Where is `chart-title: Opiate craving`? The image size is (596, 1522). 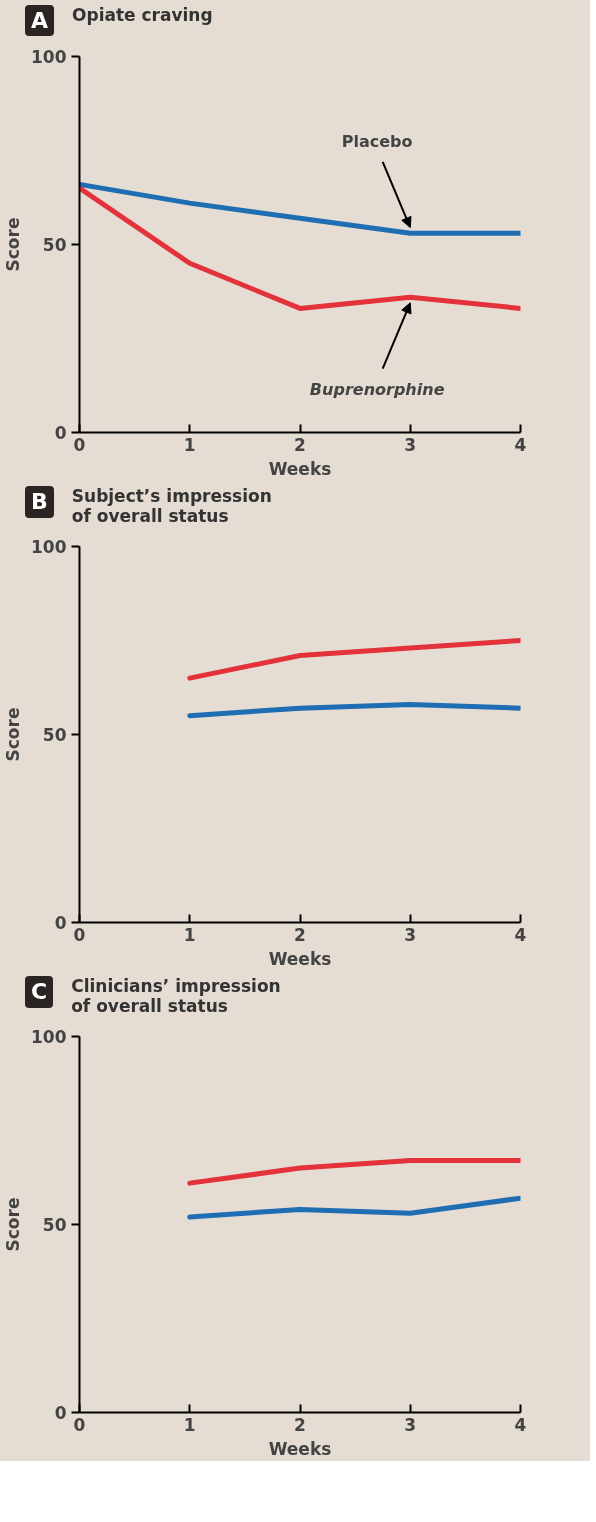
chart-title: Opiate craving is located at coordinates (142, 15).